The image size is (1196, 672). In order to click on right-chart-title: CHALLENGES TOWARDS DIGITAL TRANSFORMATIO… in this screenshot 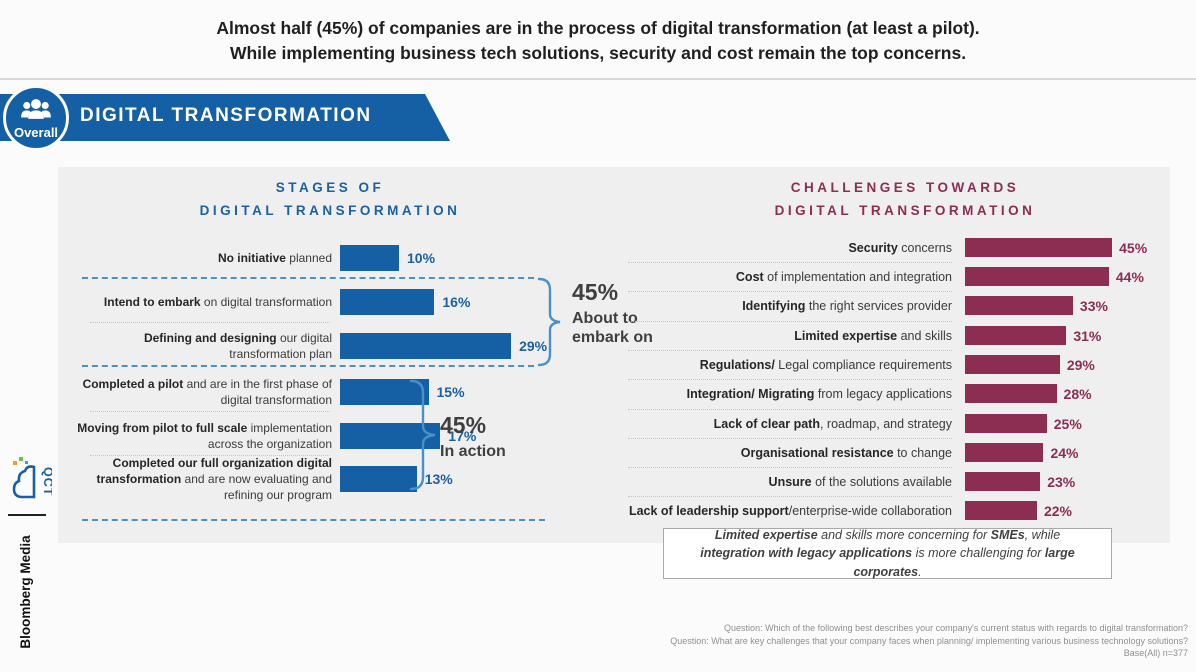, I will do `click(905, 199)`.